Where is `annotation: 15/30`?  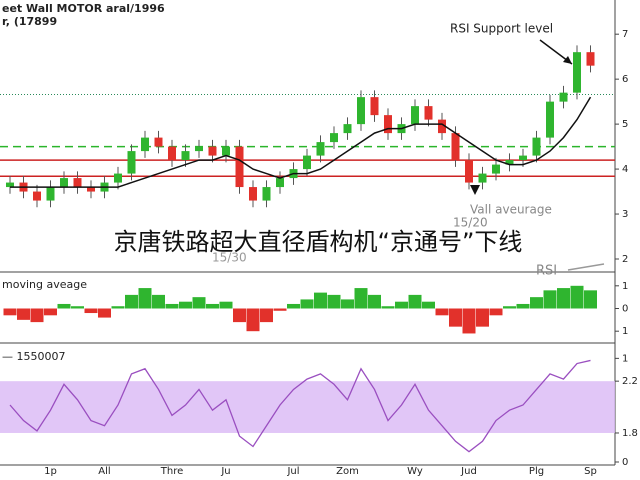
annotation: 15/30 is located at coordinates (229, 258).